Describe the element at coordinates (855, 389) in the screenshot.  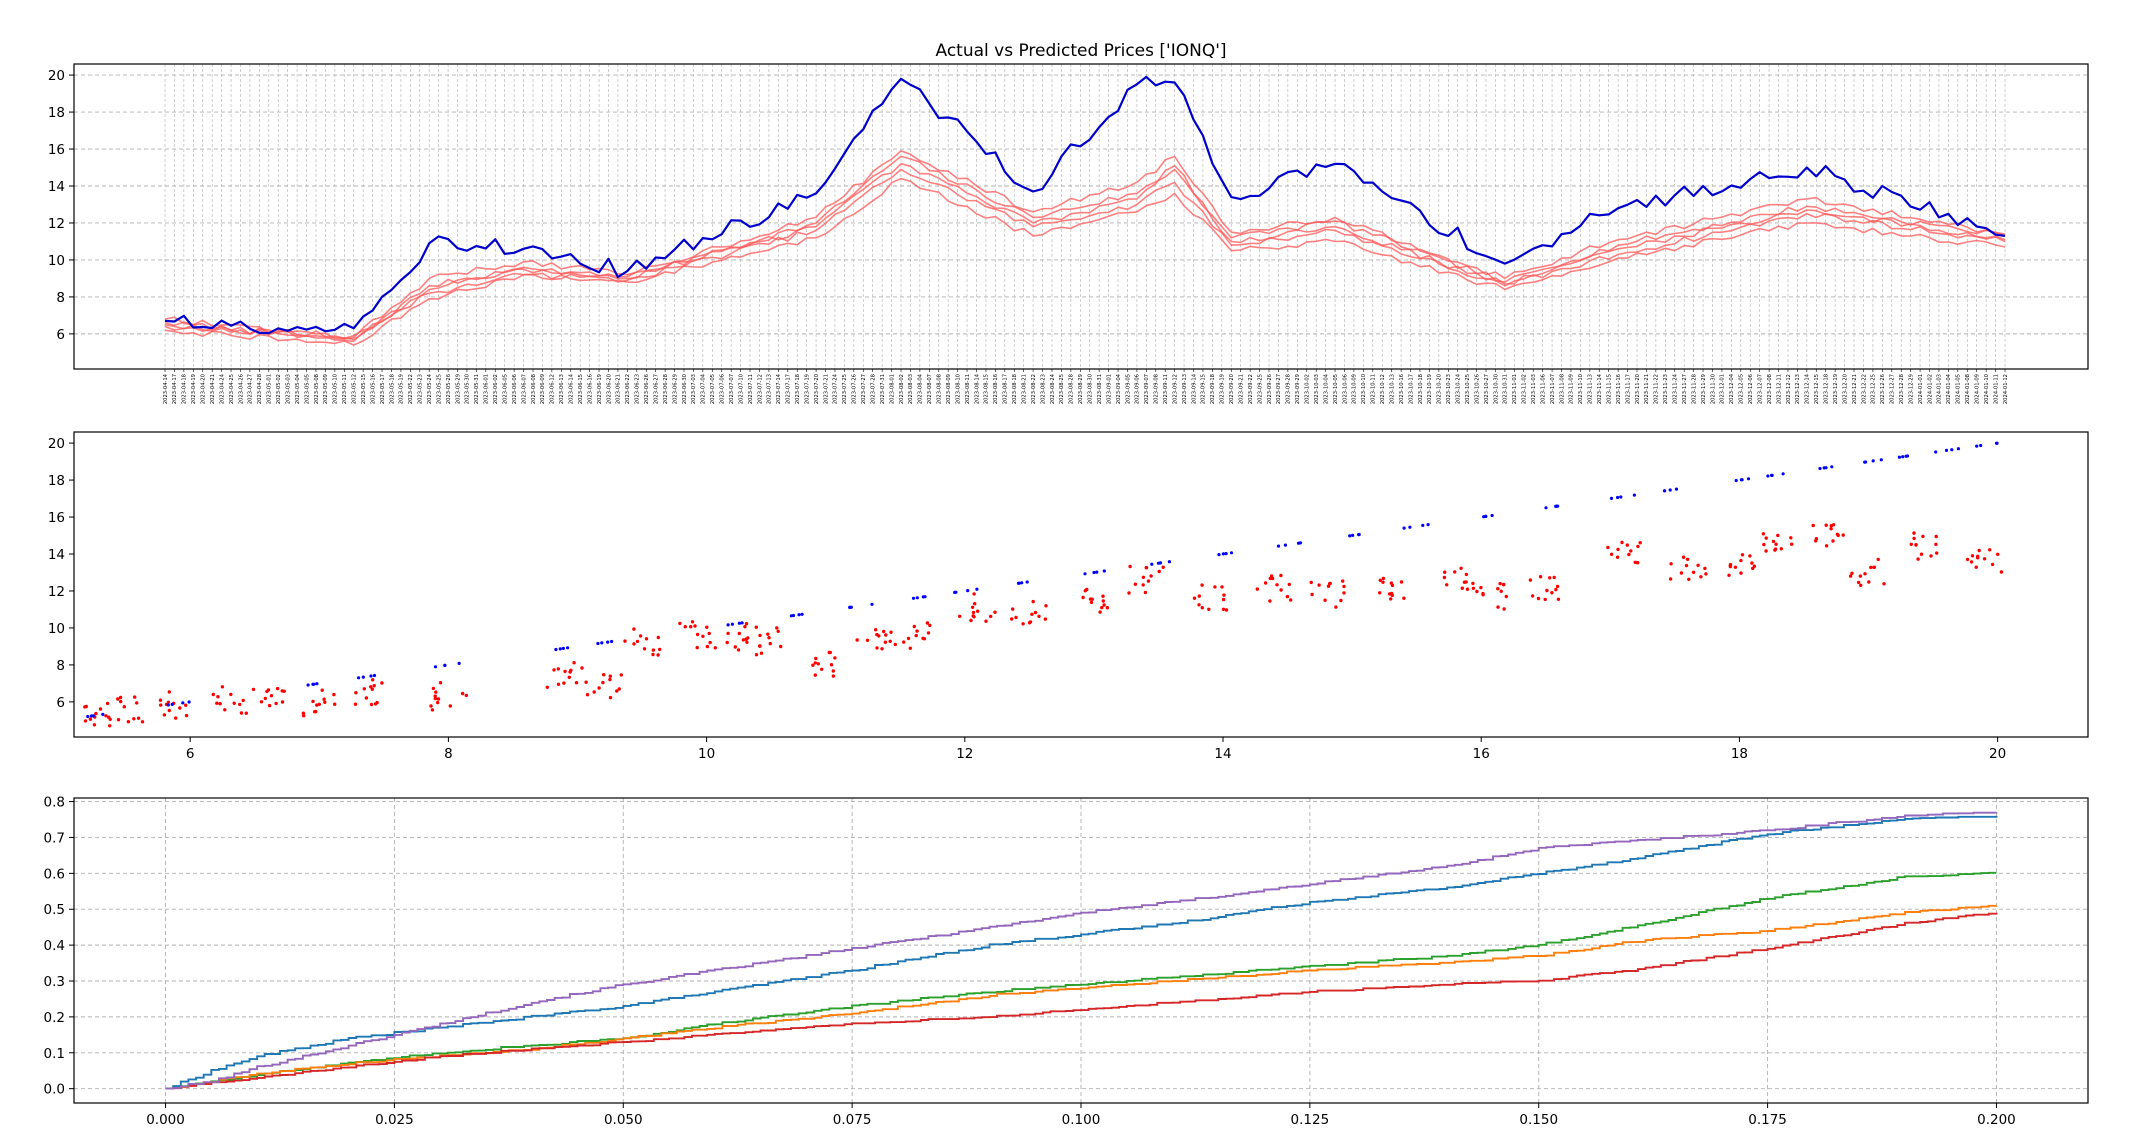
I see `x-tick-label: 2023-07-26` at that location.